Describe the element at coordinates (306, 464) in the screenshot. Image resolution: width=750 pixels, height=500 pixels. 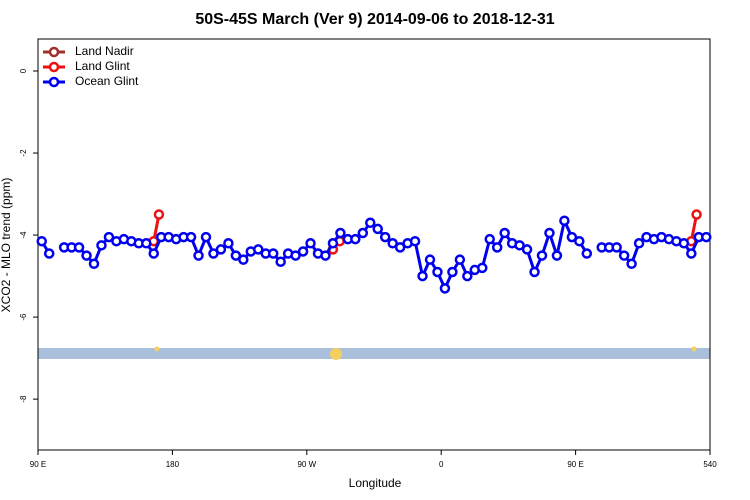
I see `x-tick-label: 90 W` at that location.